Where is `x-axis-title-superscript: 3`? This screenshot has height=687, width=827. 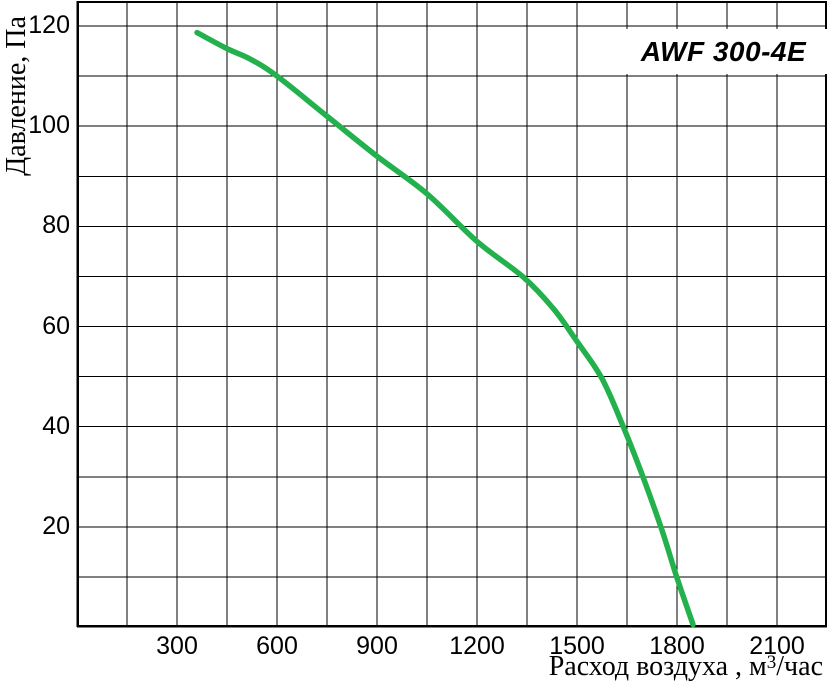 x-axis-title-superscript: 3 is located at coordinates (771, 662).